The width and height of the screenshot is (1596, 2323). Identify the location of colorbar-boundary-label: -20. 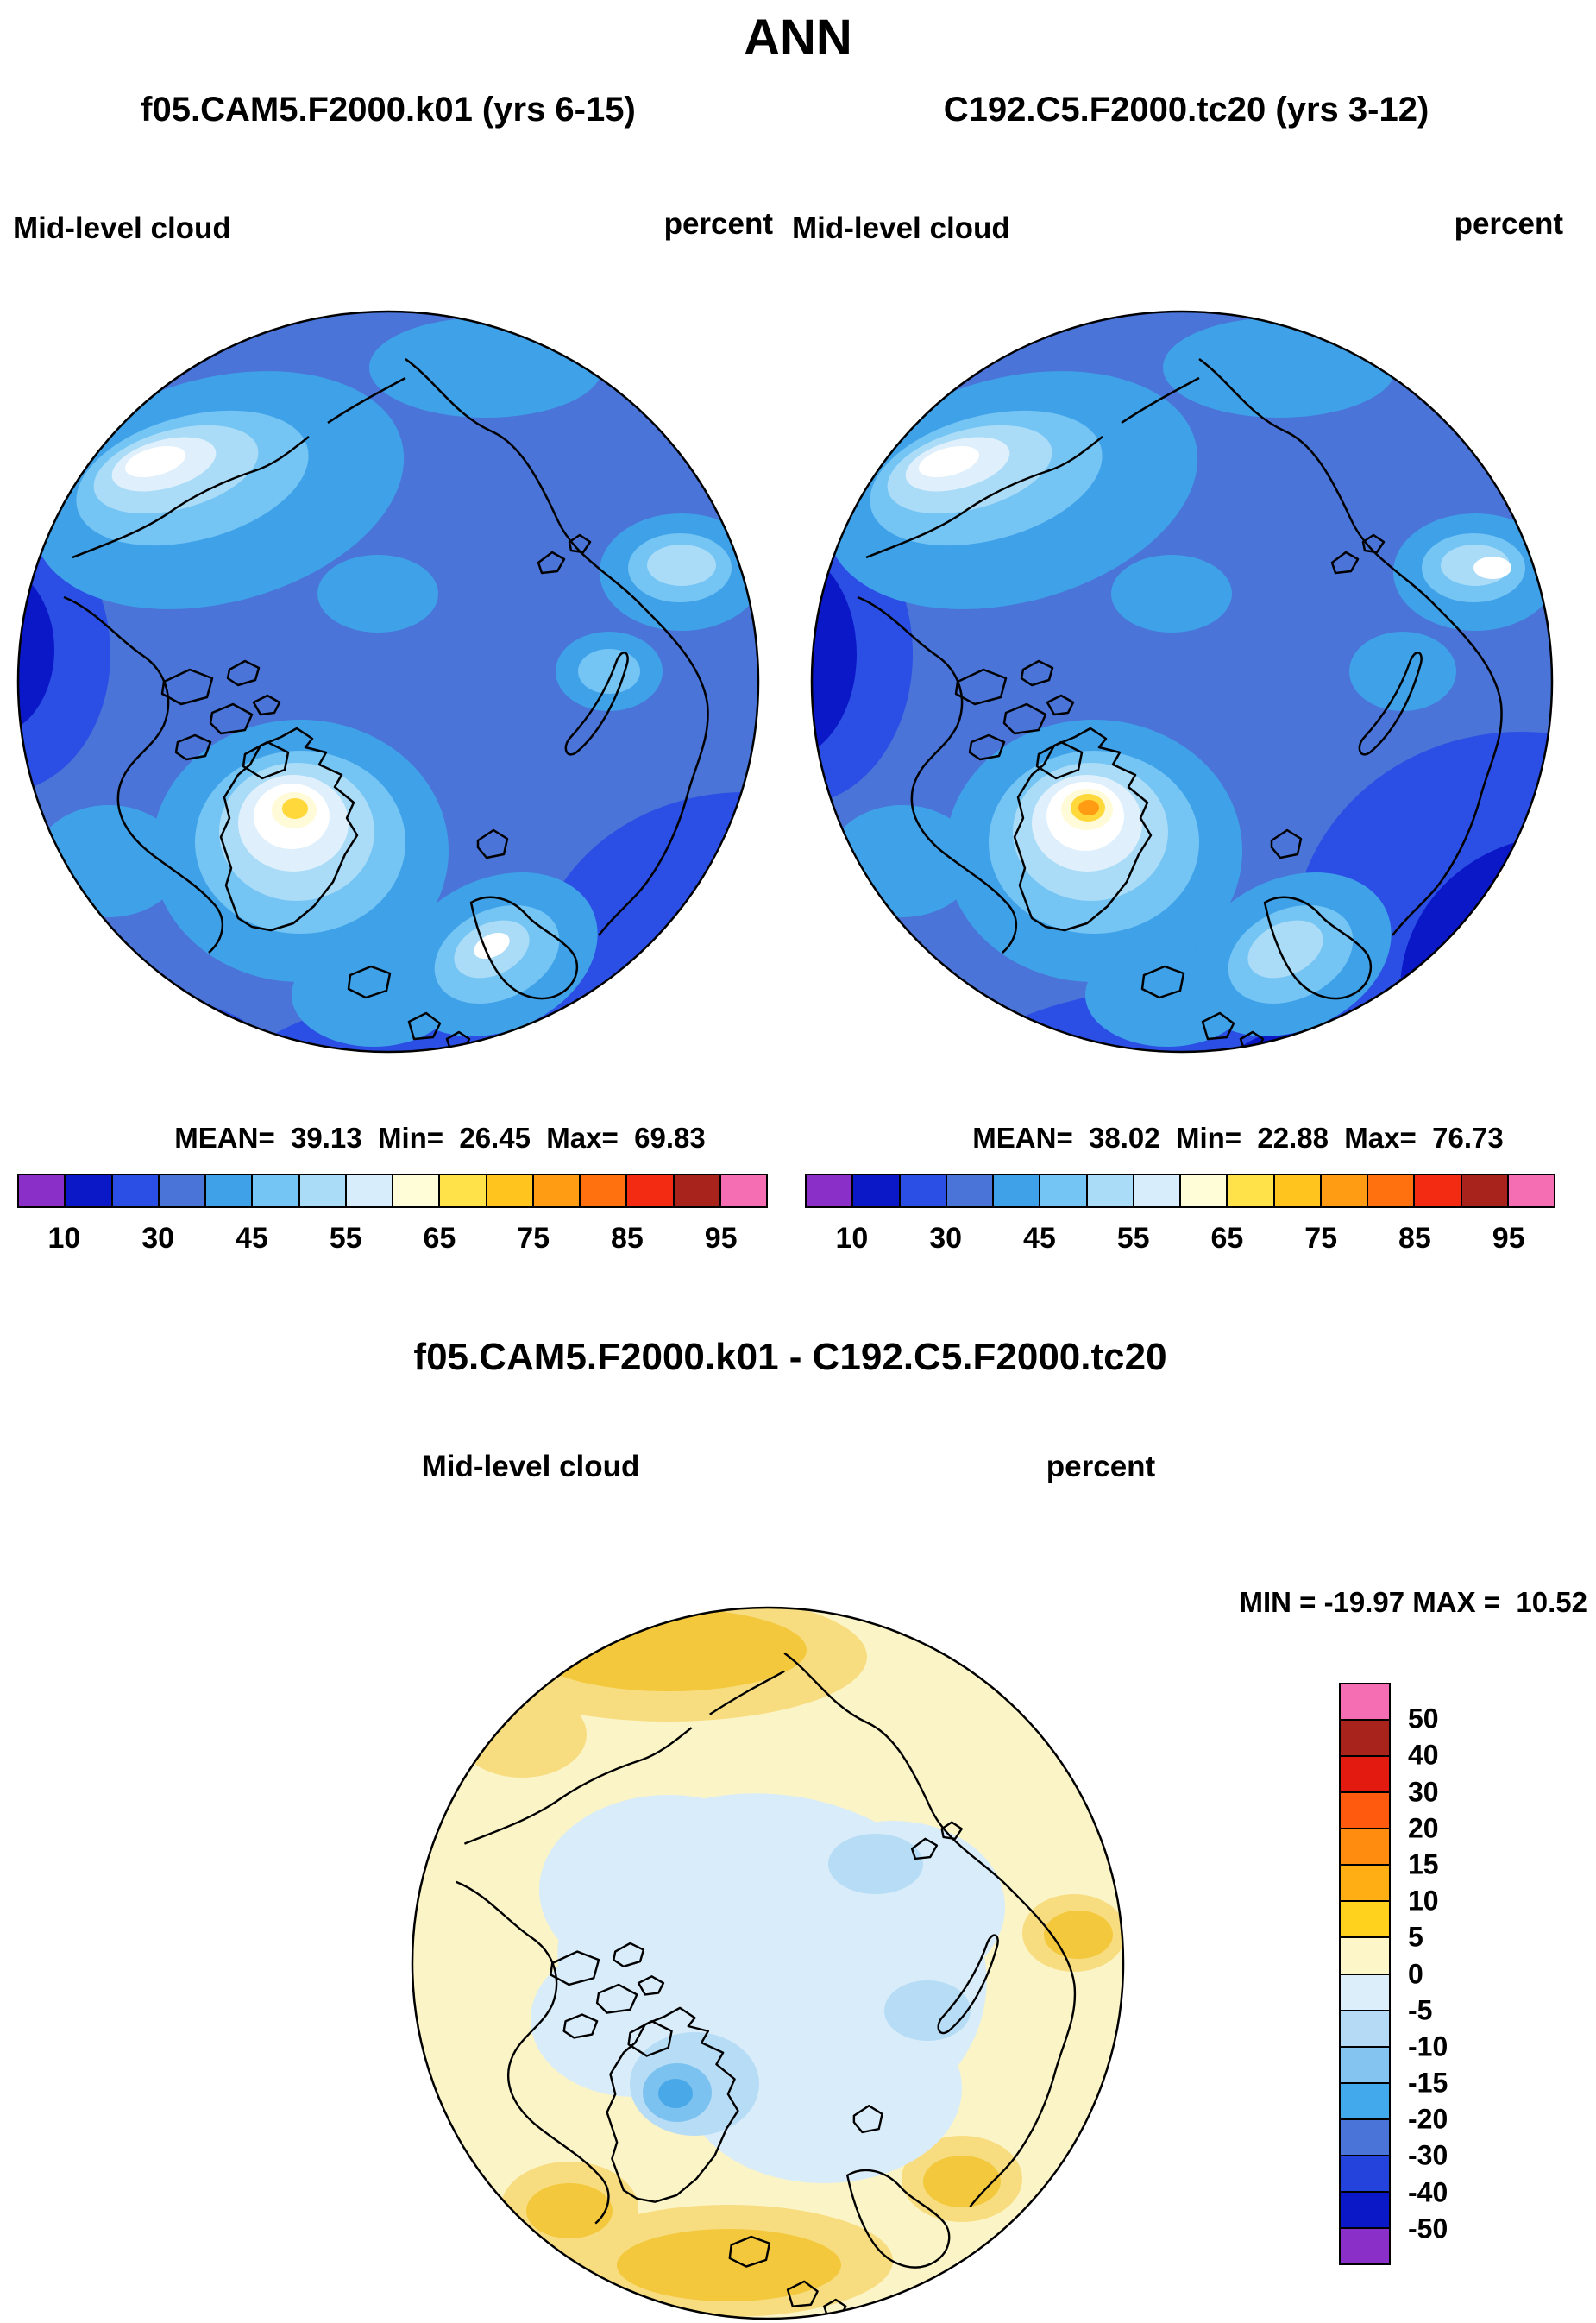
(1428, 2119).